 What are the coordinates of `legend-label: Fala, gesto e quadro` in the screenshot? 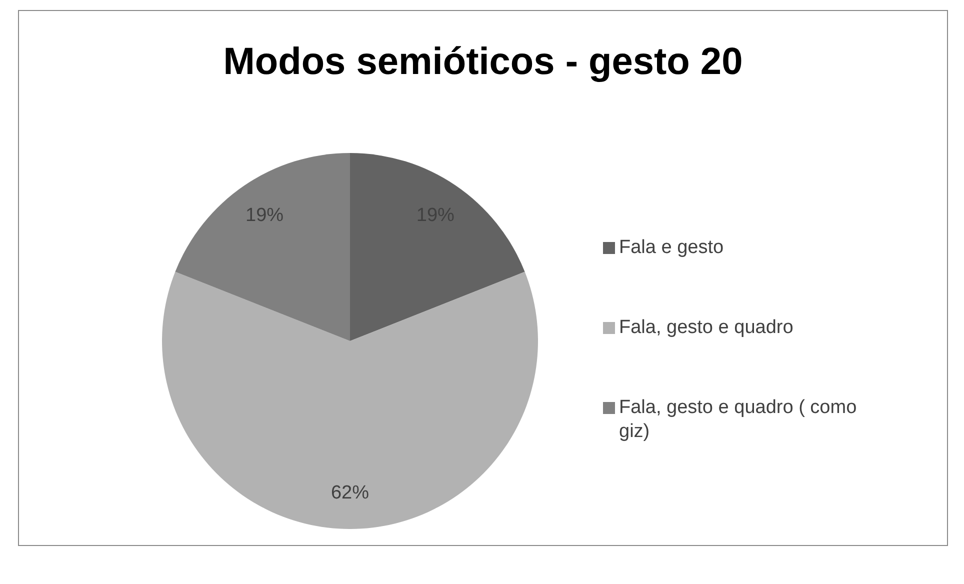 It's located at (706, 328).